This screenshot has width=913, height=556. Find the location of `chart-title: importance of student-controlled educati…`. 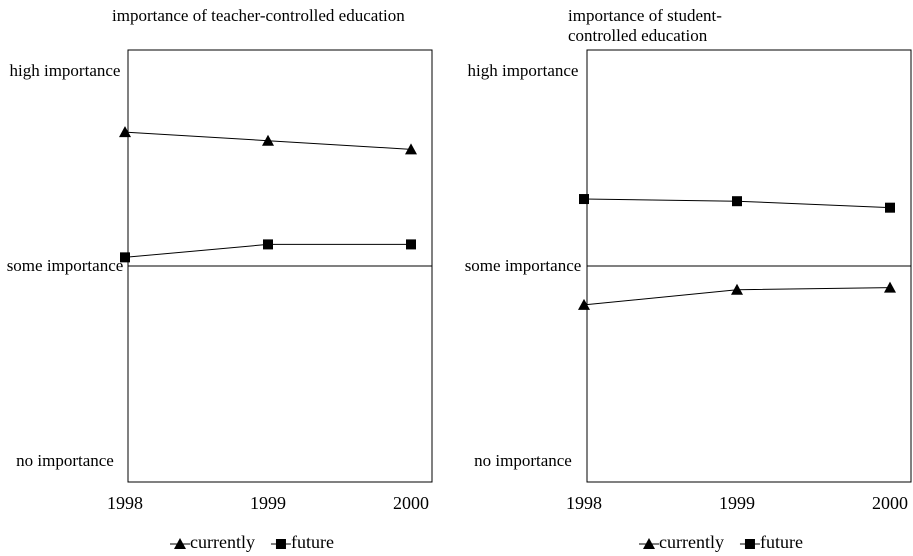

chart-title: importance of student-controlled educati… is located at coordinates (645, 25).